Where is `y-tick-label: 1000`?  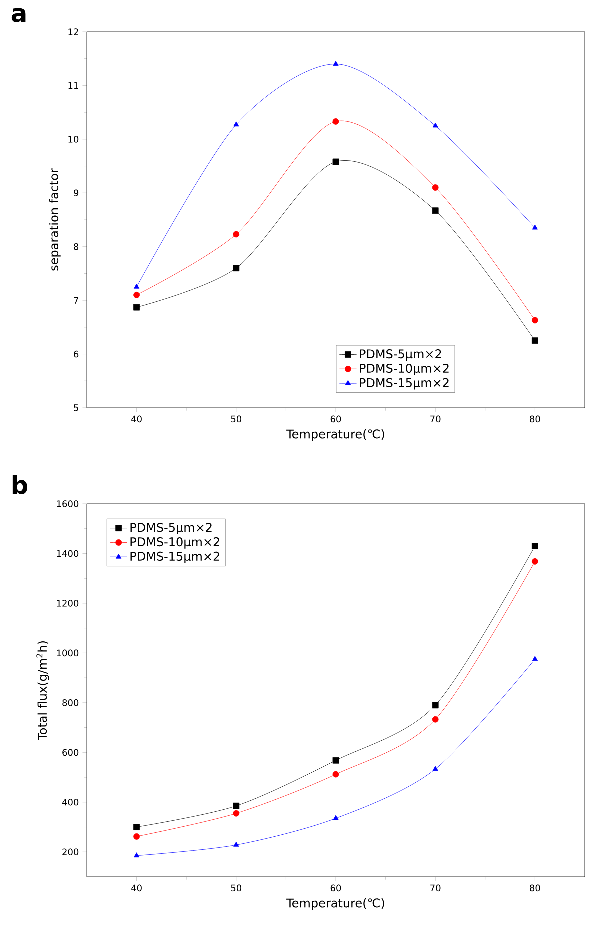 y-tick-label: 1000 is located at coordinates (68, 653).